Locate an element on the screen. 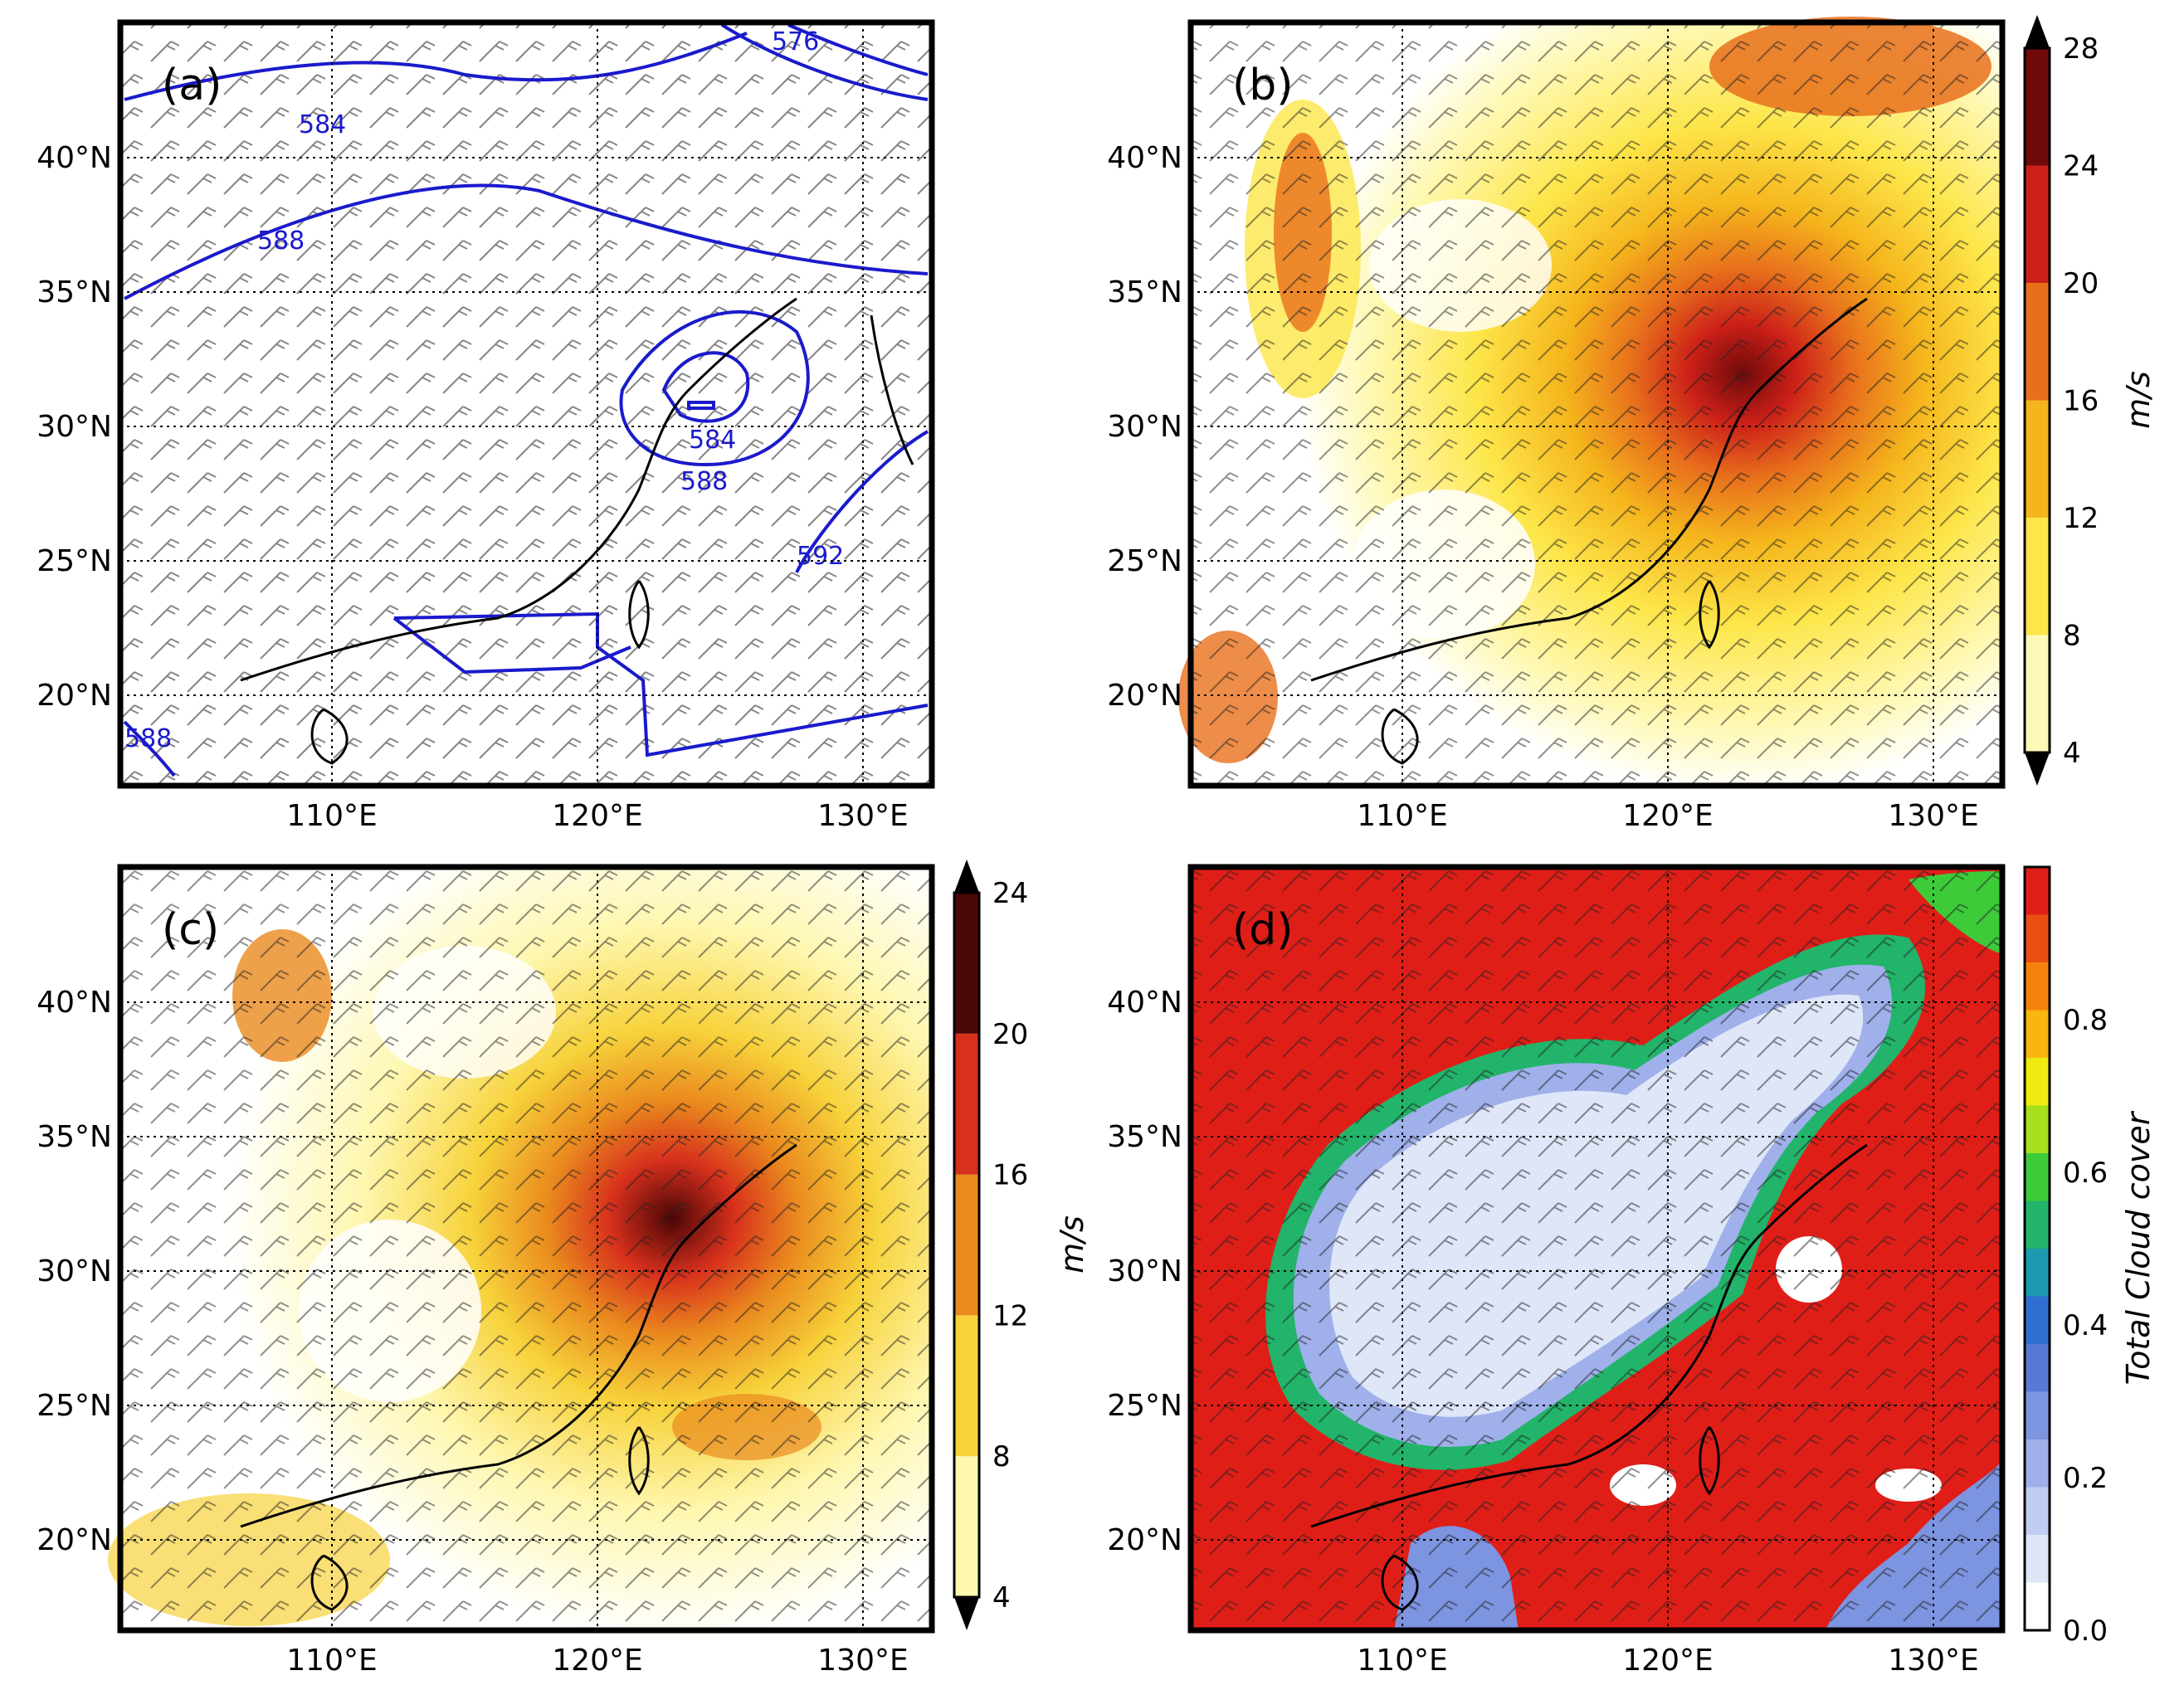 Image resolution: width=2184 pixels, height=1695 pixels. colorbar-unit: Total Cloud cover is located at coordinates (2138, 1247).